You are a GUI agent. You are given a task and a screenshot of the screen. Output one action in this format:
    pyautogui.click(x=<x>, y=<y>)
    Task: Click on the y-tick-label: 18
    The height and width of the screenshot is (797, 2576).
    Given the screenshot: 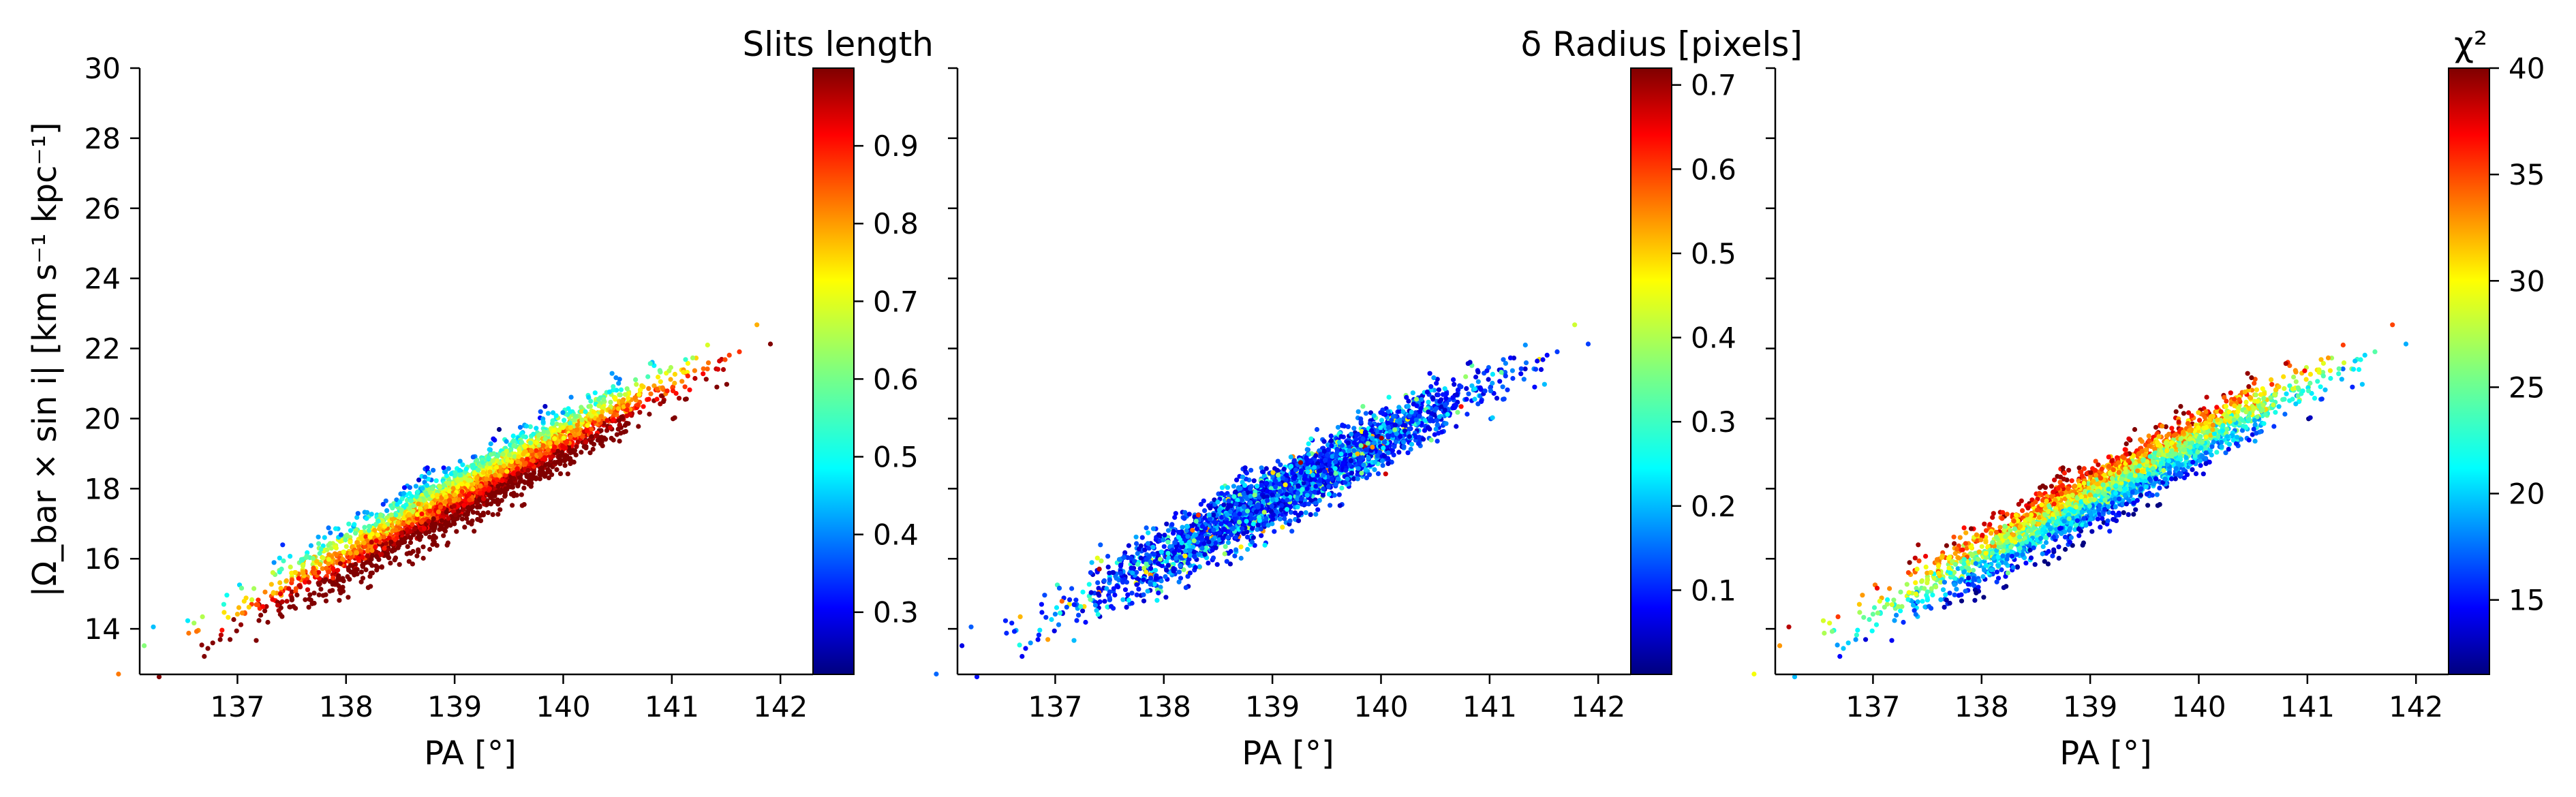 What is the action you would take?
    pyautogui.click(x=103, y=488)
    